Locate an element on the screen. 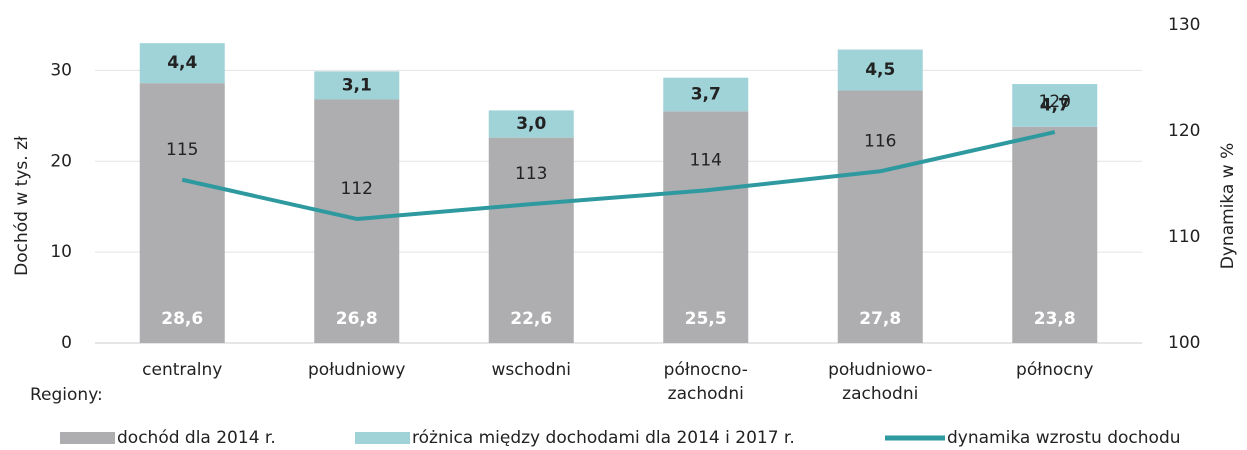 The height and width of the screenshot is (450, 1247). bar-value-label: 3,1 is located at coordinates (357, 85).